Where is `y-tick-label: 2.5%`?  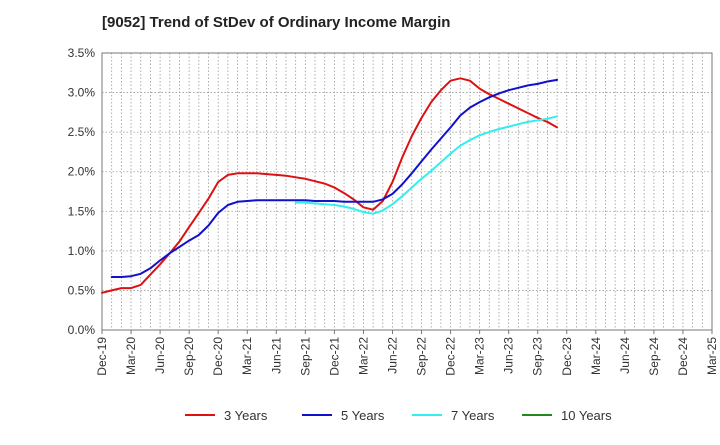 y-tick-label: 2.5% is located at coordinates (82, 132).